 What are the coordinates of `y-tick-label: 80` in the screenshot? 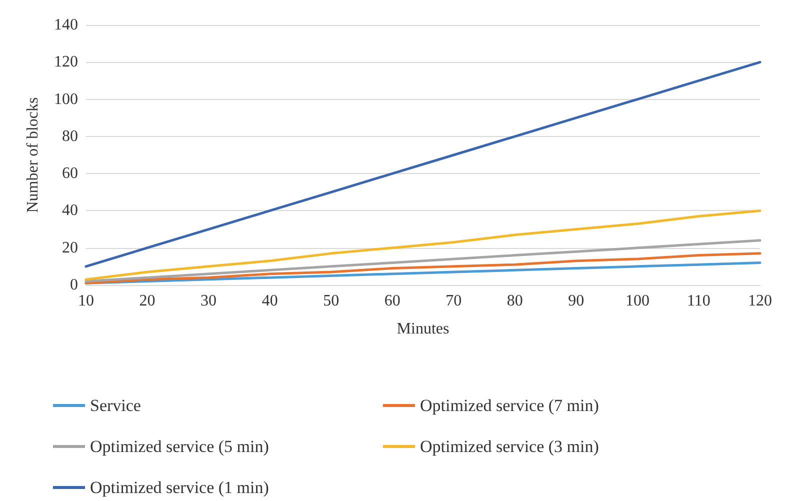 It's located at (70, 136).